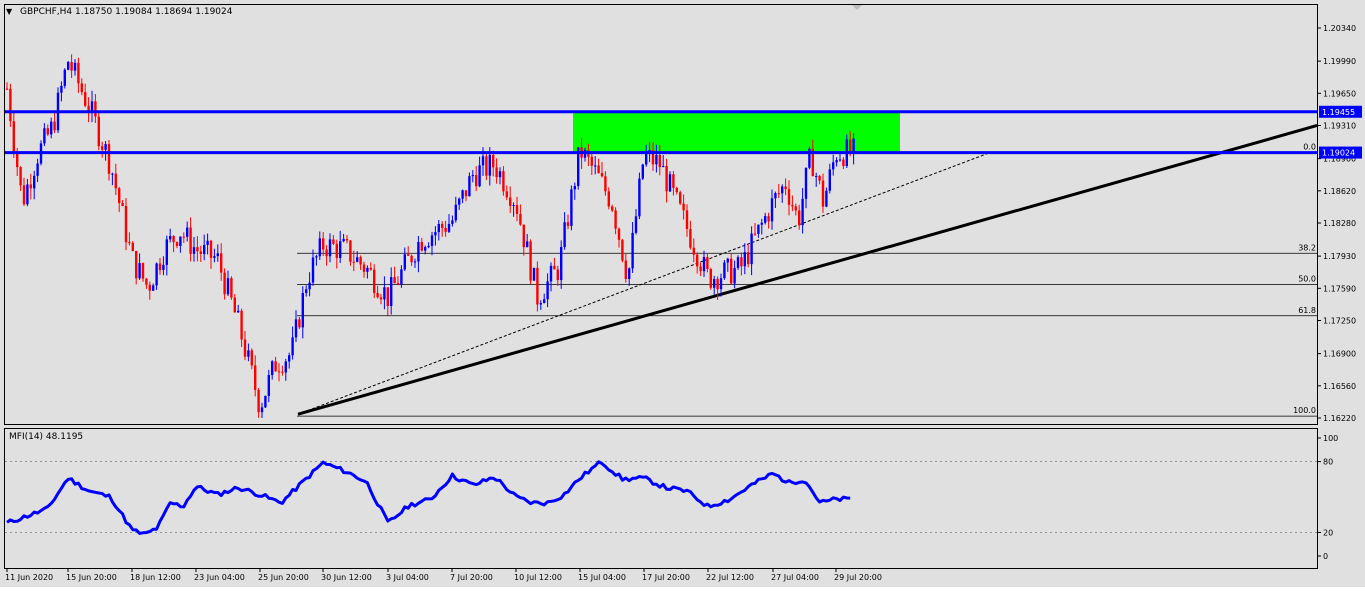  Describe the element at coordinates (1307, 310) in the screenshot. I see `fib-level-label: 61.8` at that location.